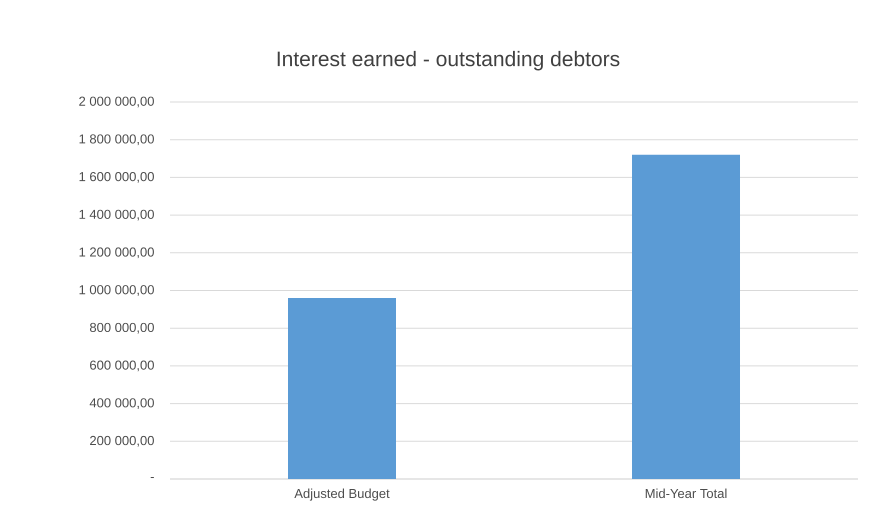 The width and height of the screenshot is (872, 527). I want to click on y-tick-label: 1 800 000,00, so click(117, 140).